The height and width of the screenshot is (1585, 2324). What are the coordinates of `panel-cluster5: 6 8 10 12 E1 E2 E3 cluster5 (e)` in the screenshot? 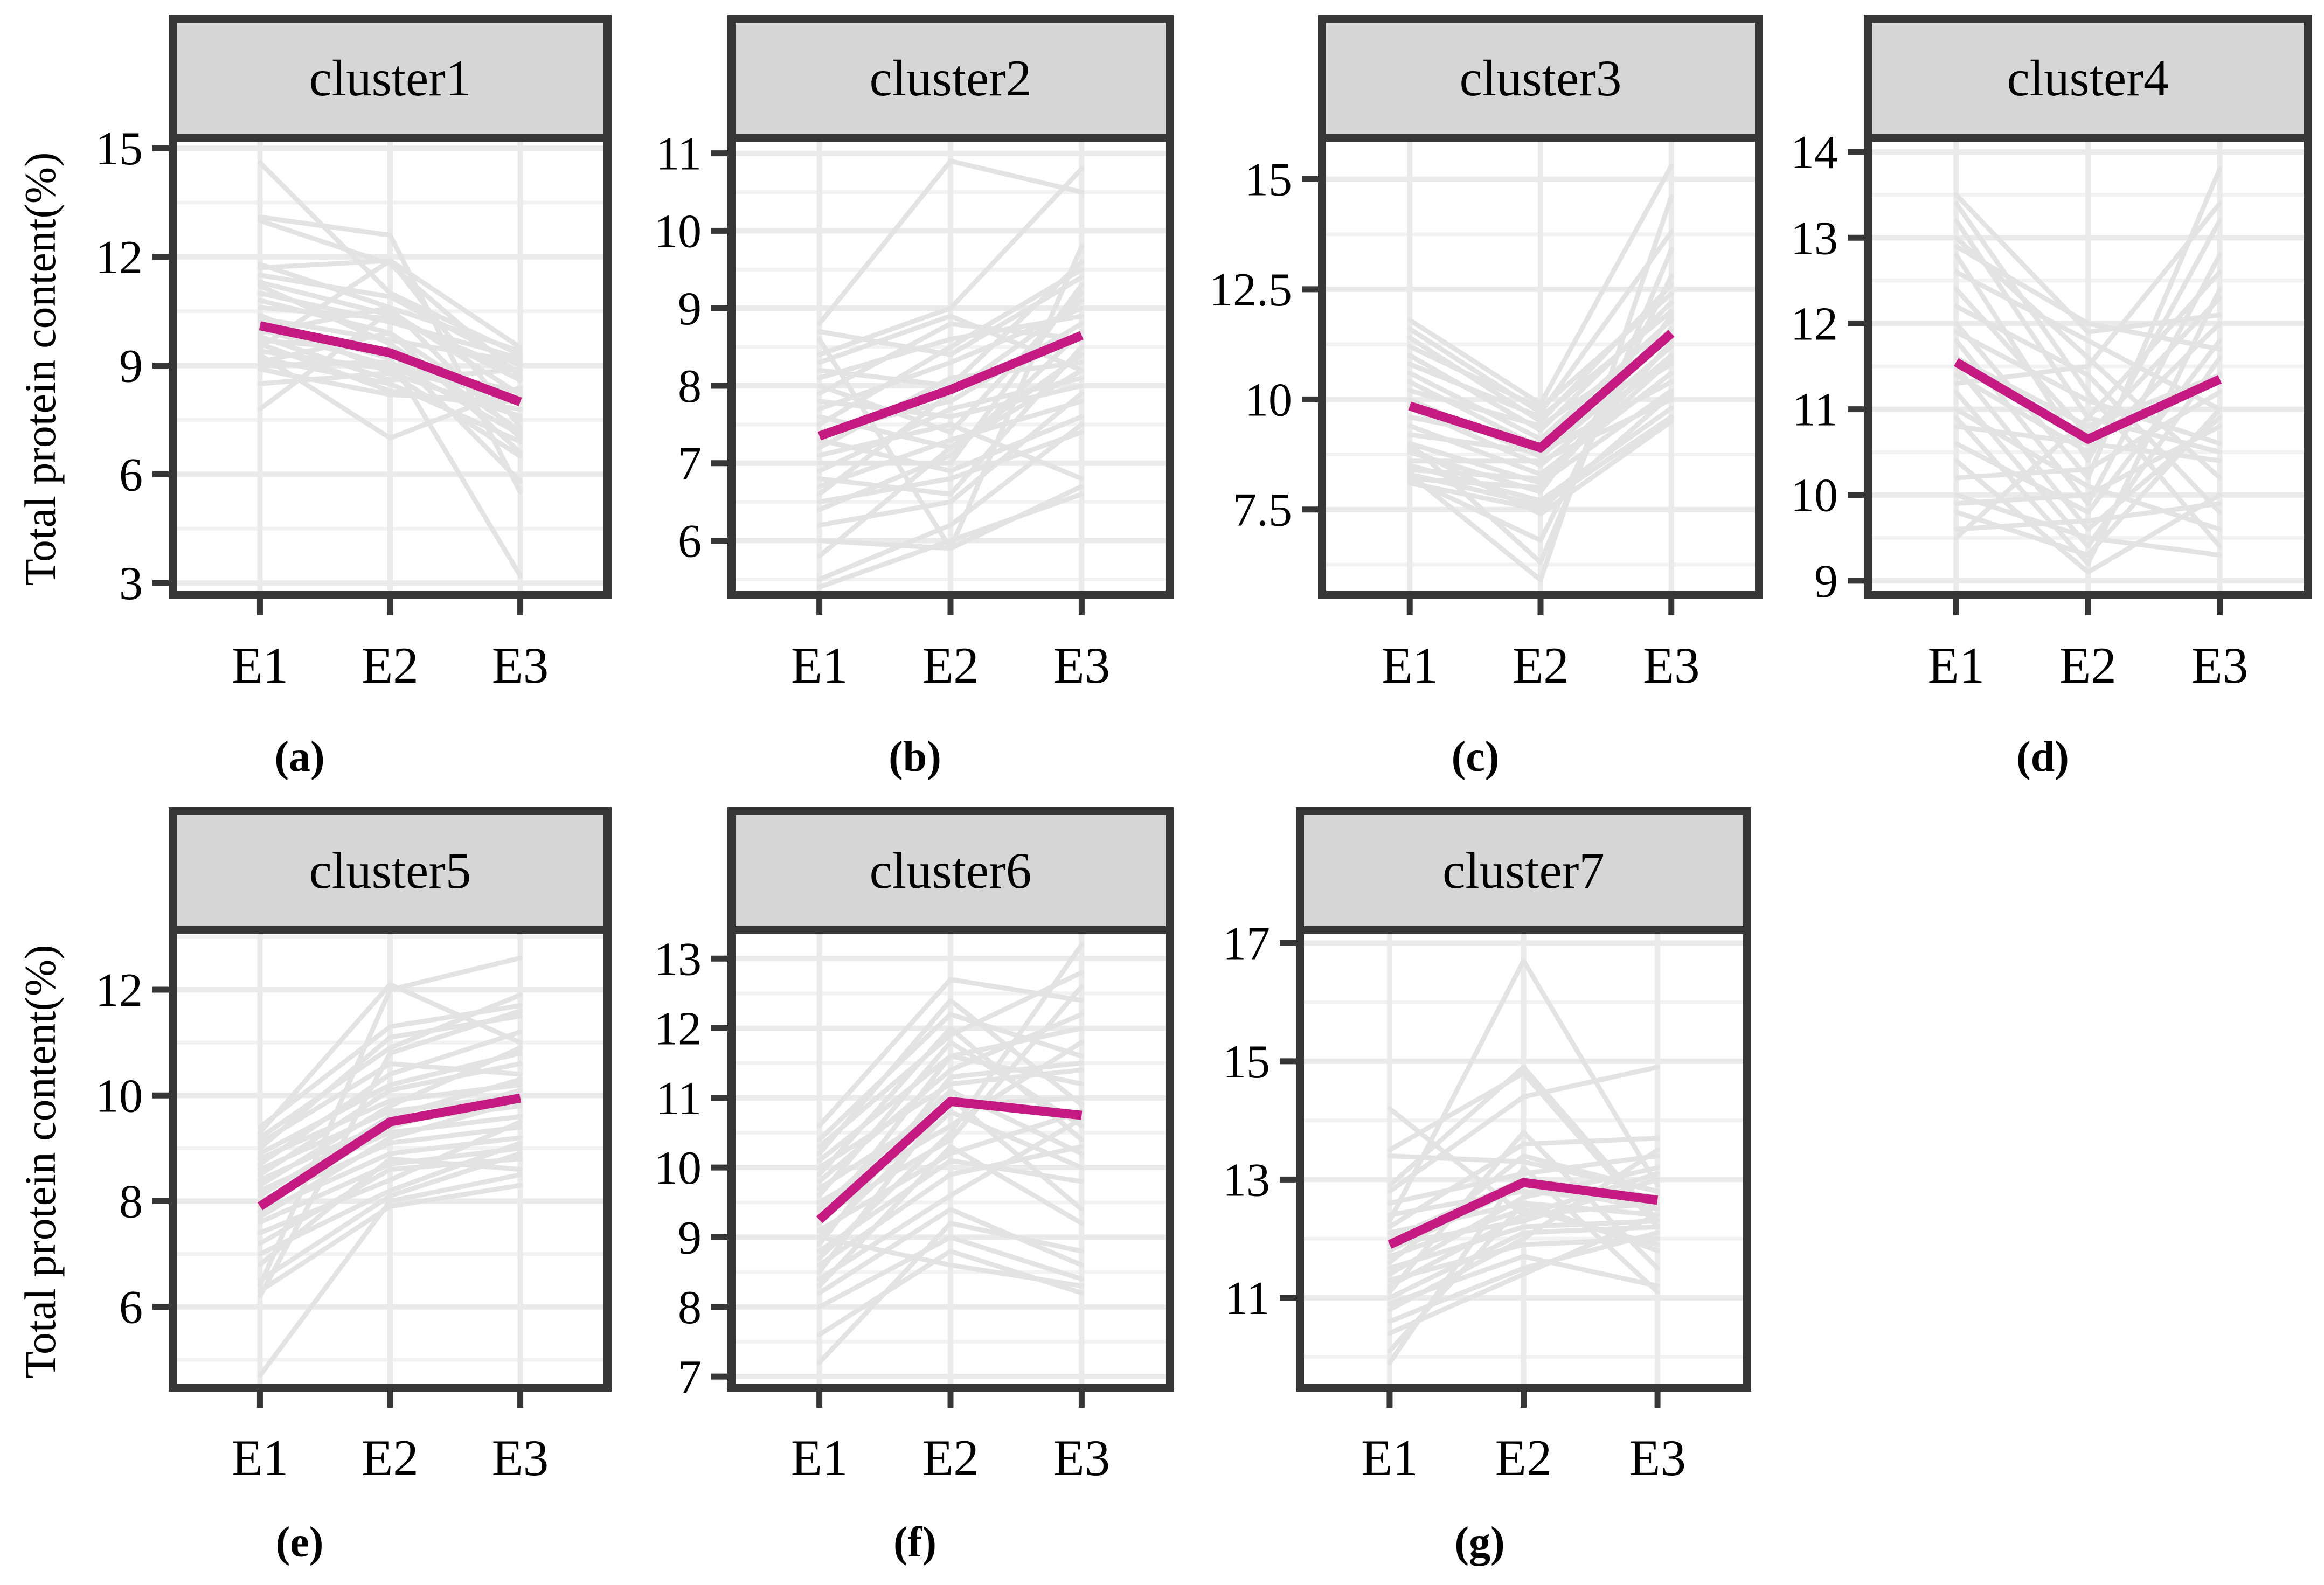 It's located at (317, 1190).